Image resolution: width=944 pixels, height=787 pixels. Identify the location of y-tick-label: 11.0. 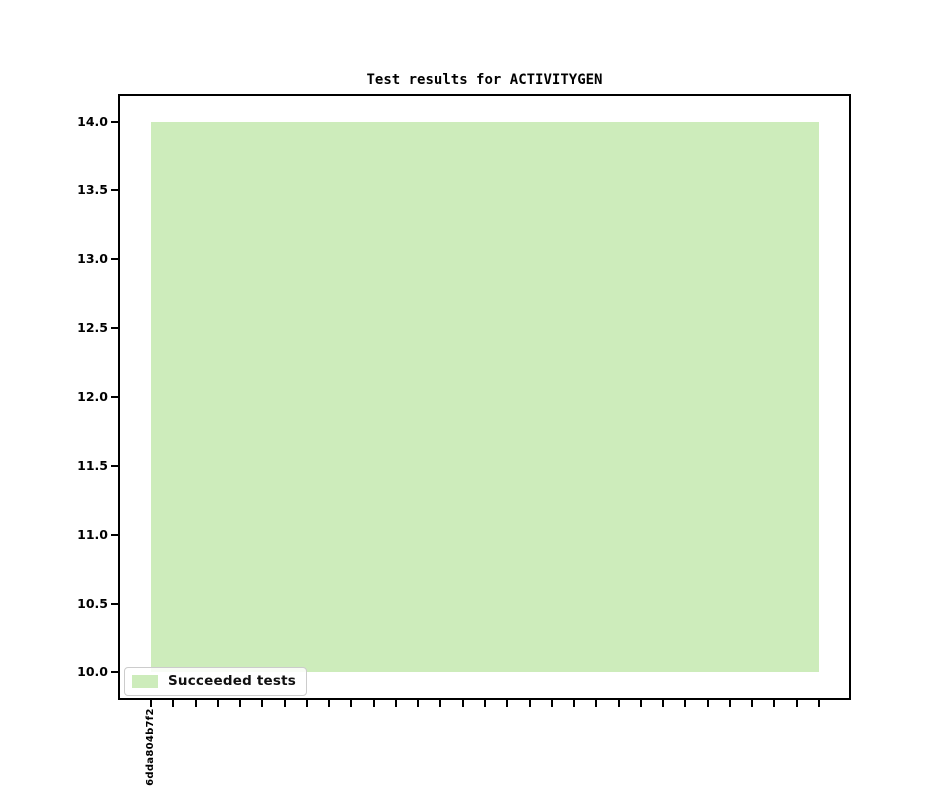
(92, 534).